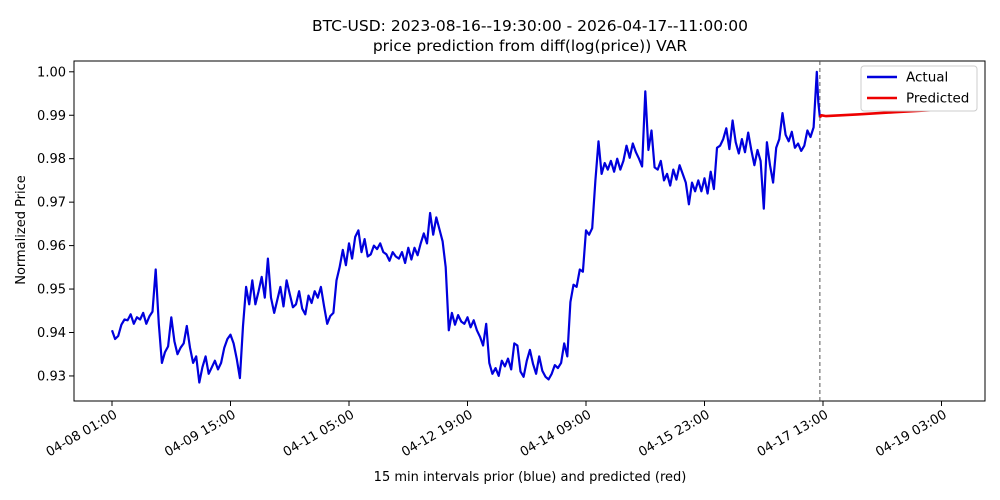 The width and height of the screenshot is (1000, 500). I want to click on x-tick-label: 04-15 23:00, so click(674, 433).